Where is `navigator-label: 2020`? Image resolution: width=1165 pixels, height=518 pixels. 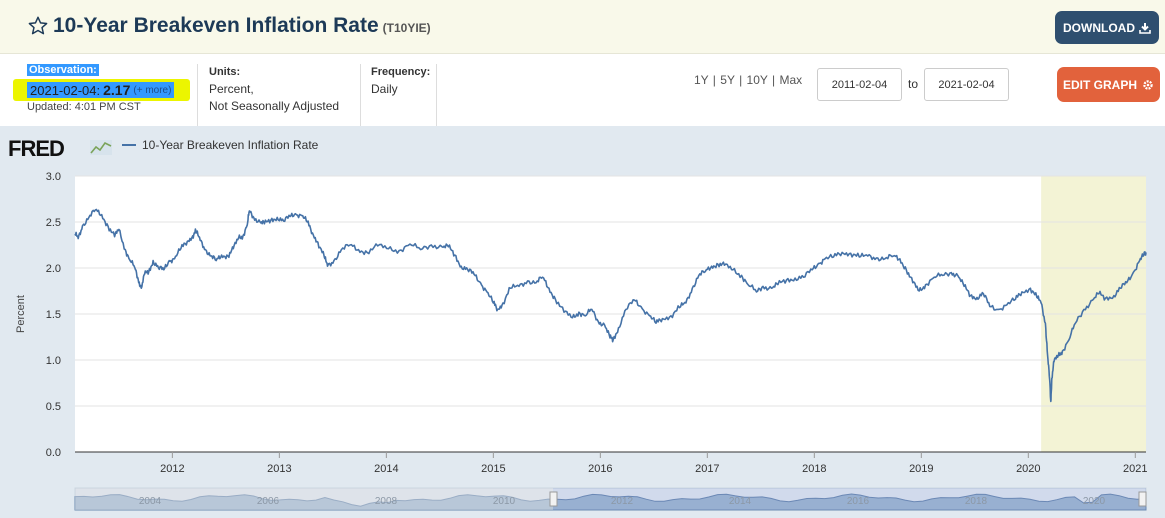 navigator-label: 2020 is located at coordinates (1094, 501).